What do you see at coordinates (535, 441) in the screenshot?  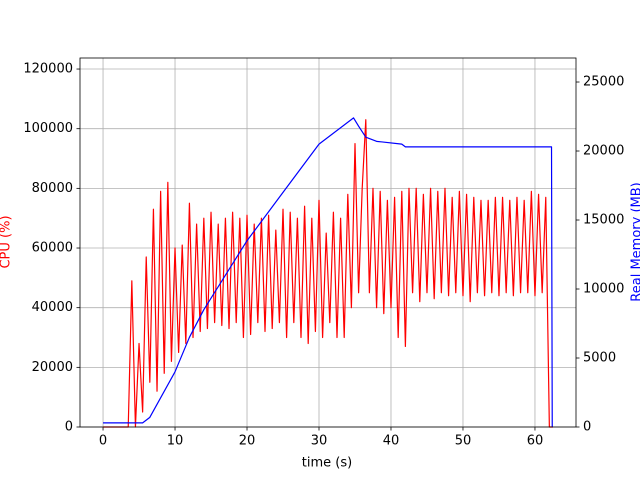 I see `x-tick-label: 60` at bounding box center [535, 441].